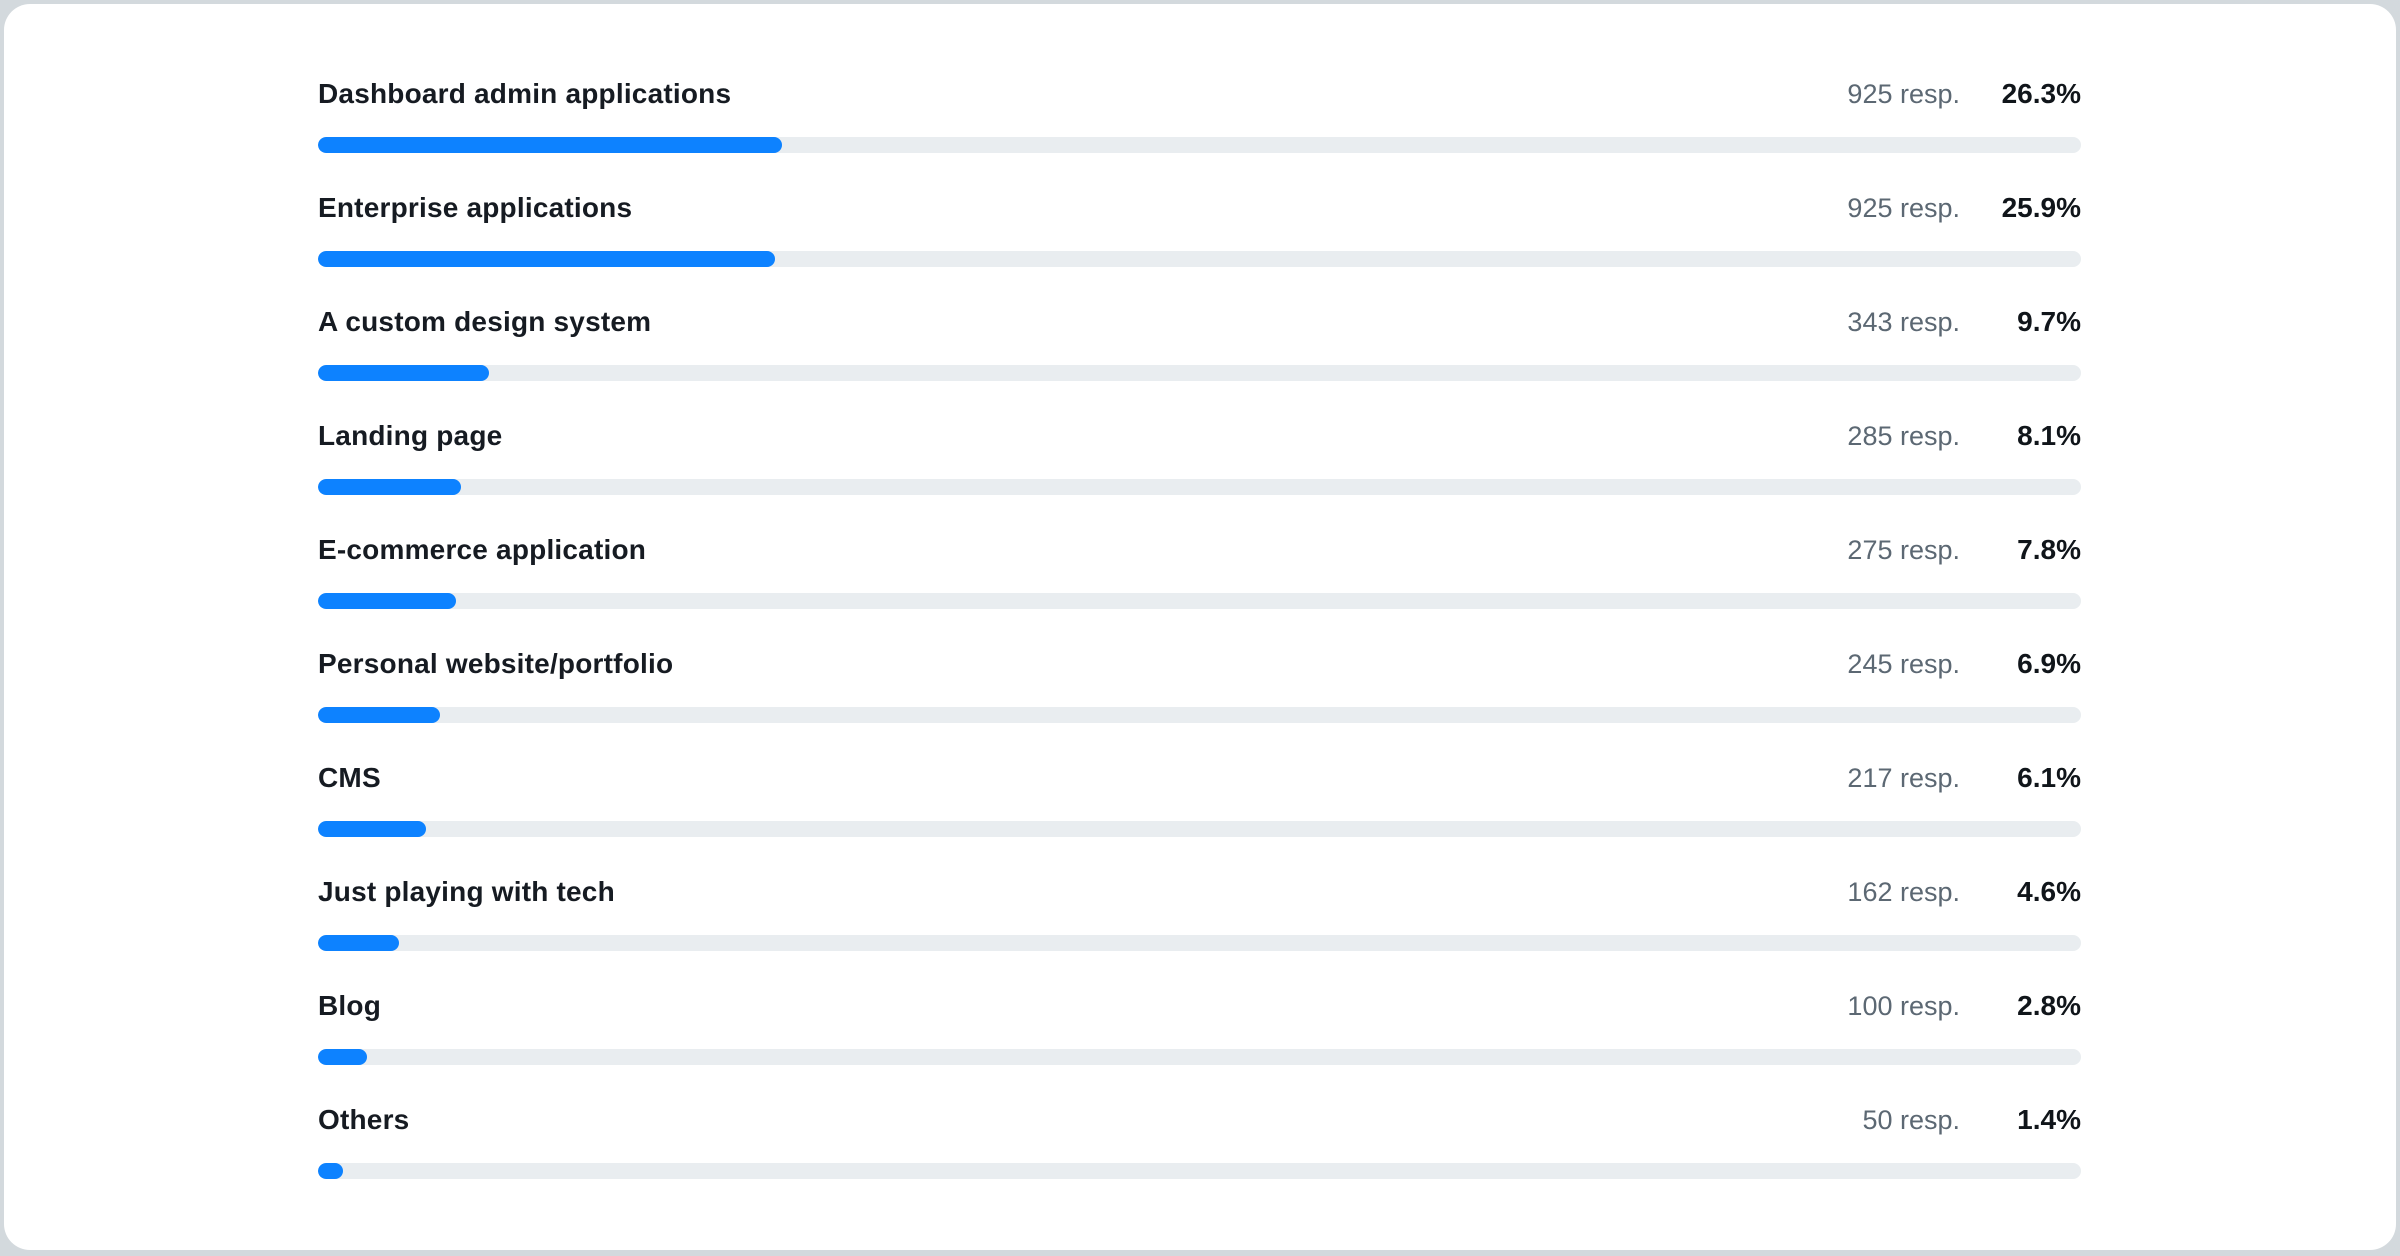 The image size is (2400, 1256). I want to click on chart-row-header: Just playing with tech 162 resp. 4.6%, so click(1199, 892).